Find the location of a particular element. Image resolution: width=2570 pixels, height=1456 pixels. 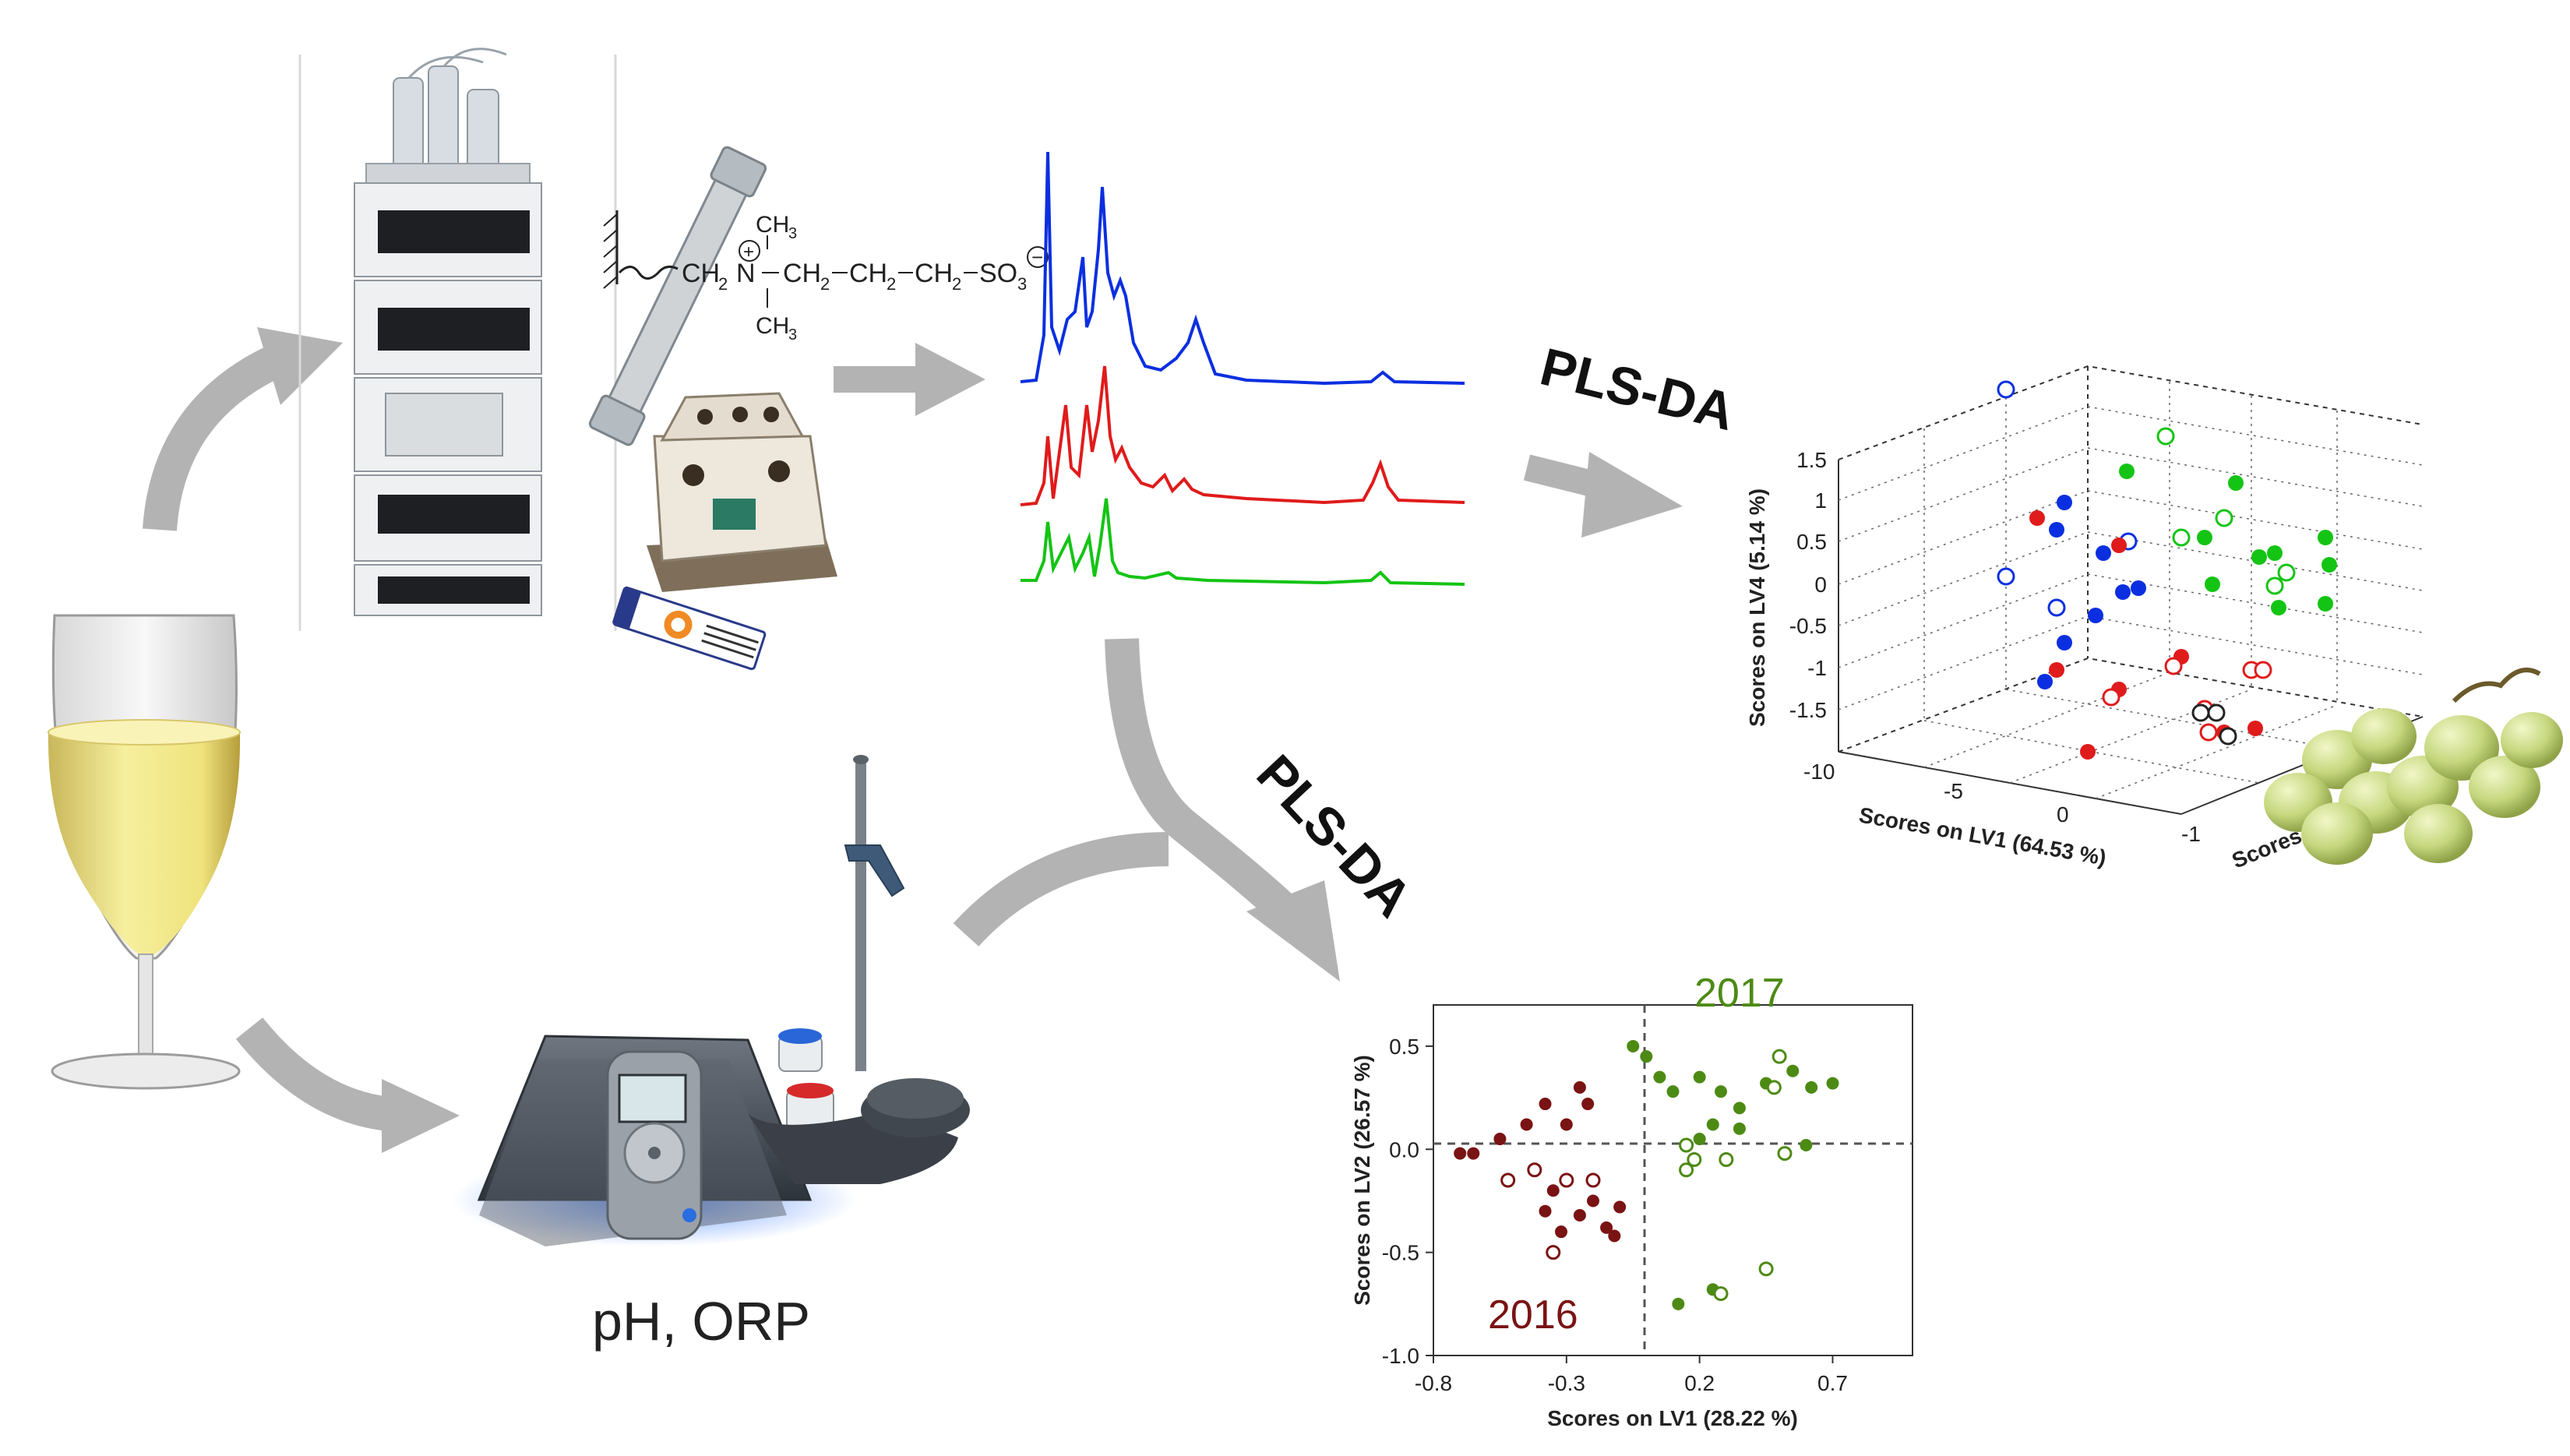

y-tick-label: -1.0 is located at coordinates (1400, 1356).